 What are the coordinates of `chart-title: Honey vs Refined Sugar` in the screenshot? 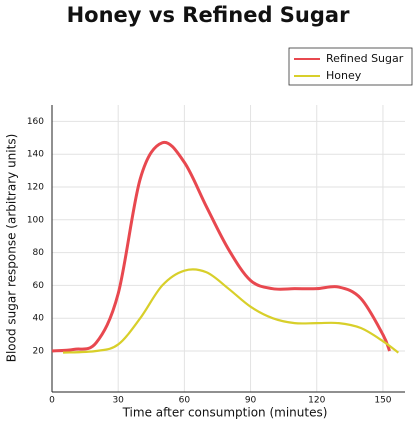 It's located at (208, 15).